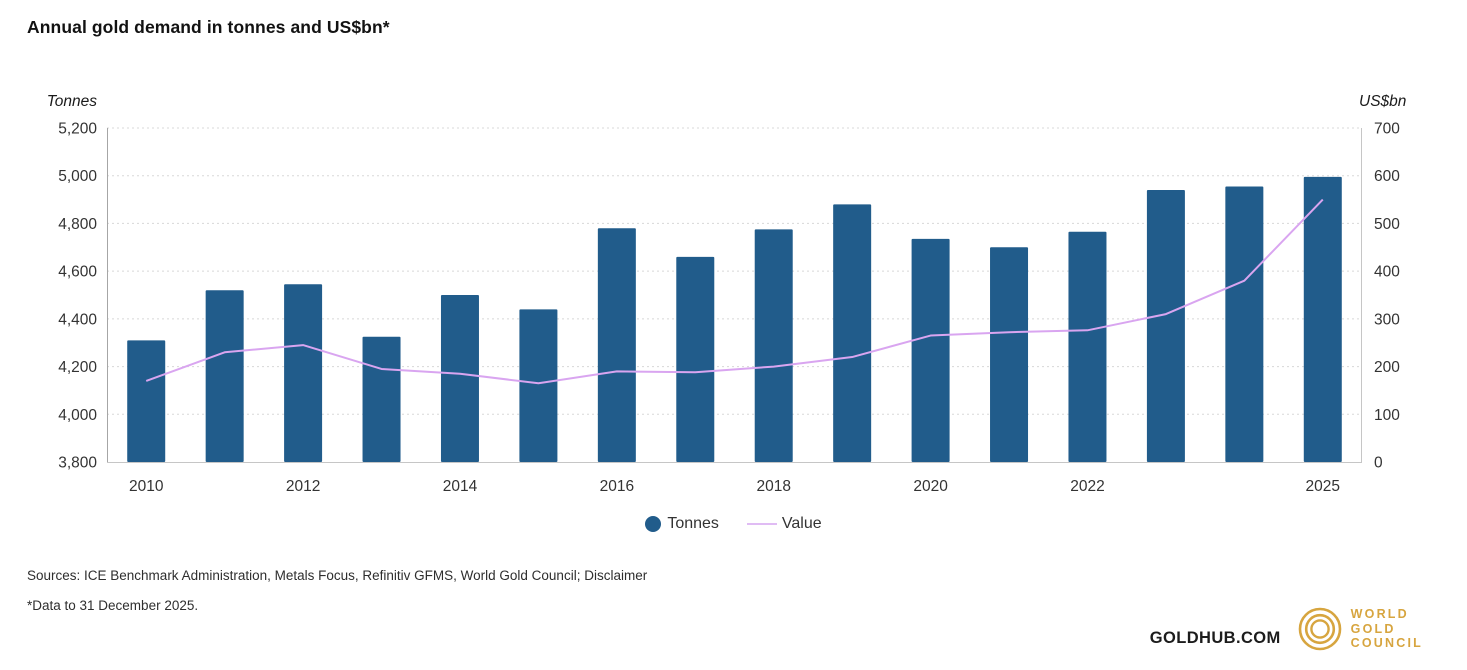  I want to click on bar-2012, so click(303, 373).